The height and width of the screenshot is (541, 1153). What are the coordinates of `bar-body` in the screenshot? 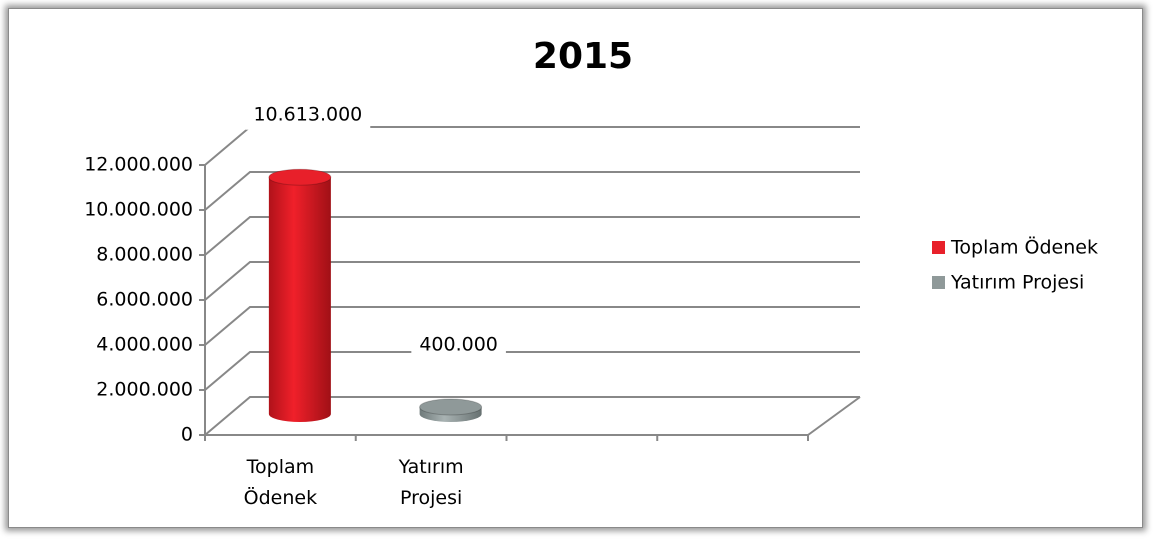 It's located at (299, 299).